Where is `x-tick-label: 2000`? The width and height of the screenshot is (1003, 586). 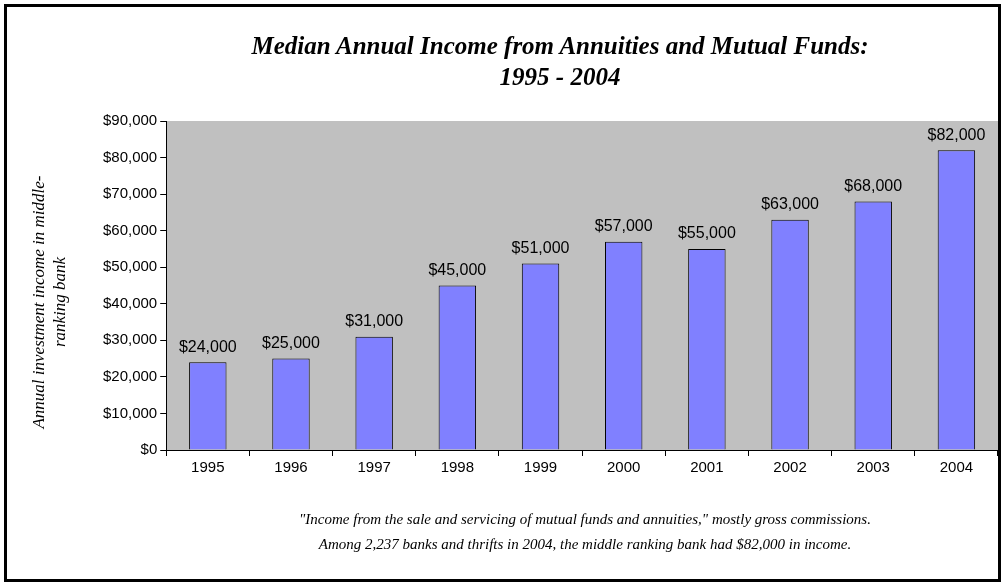 x-tick-label: 2000 is located at coordinates (624, 467).